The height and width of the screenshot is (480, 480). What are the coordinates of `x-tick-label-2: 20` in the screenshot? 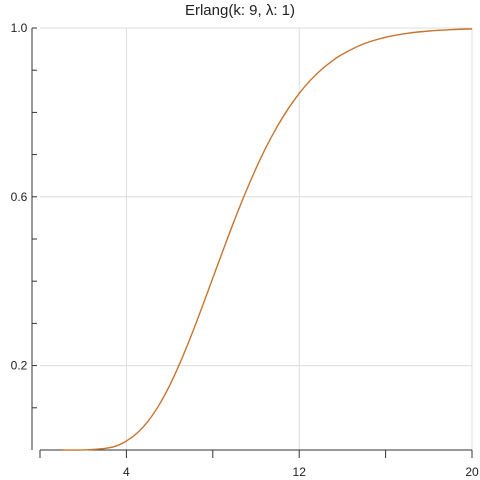 It's located at (472, 472).